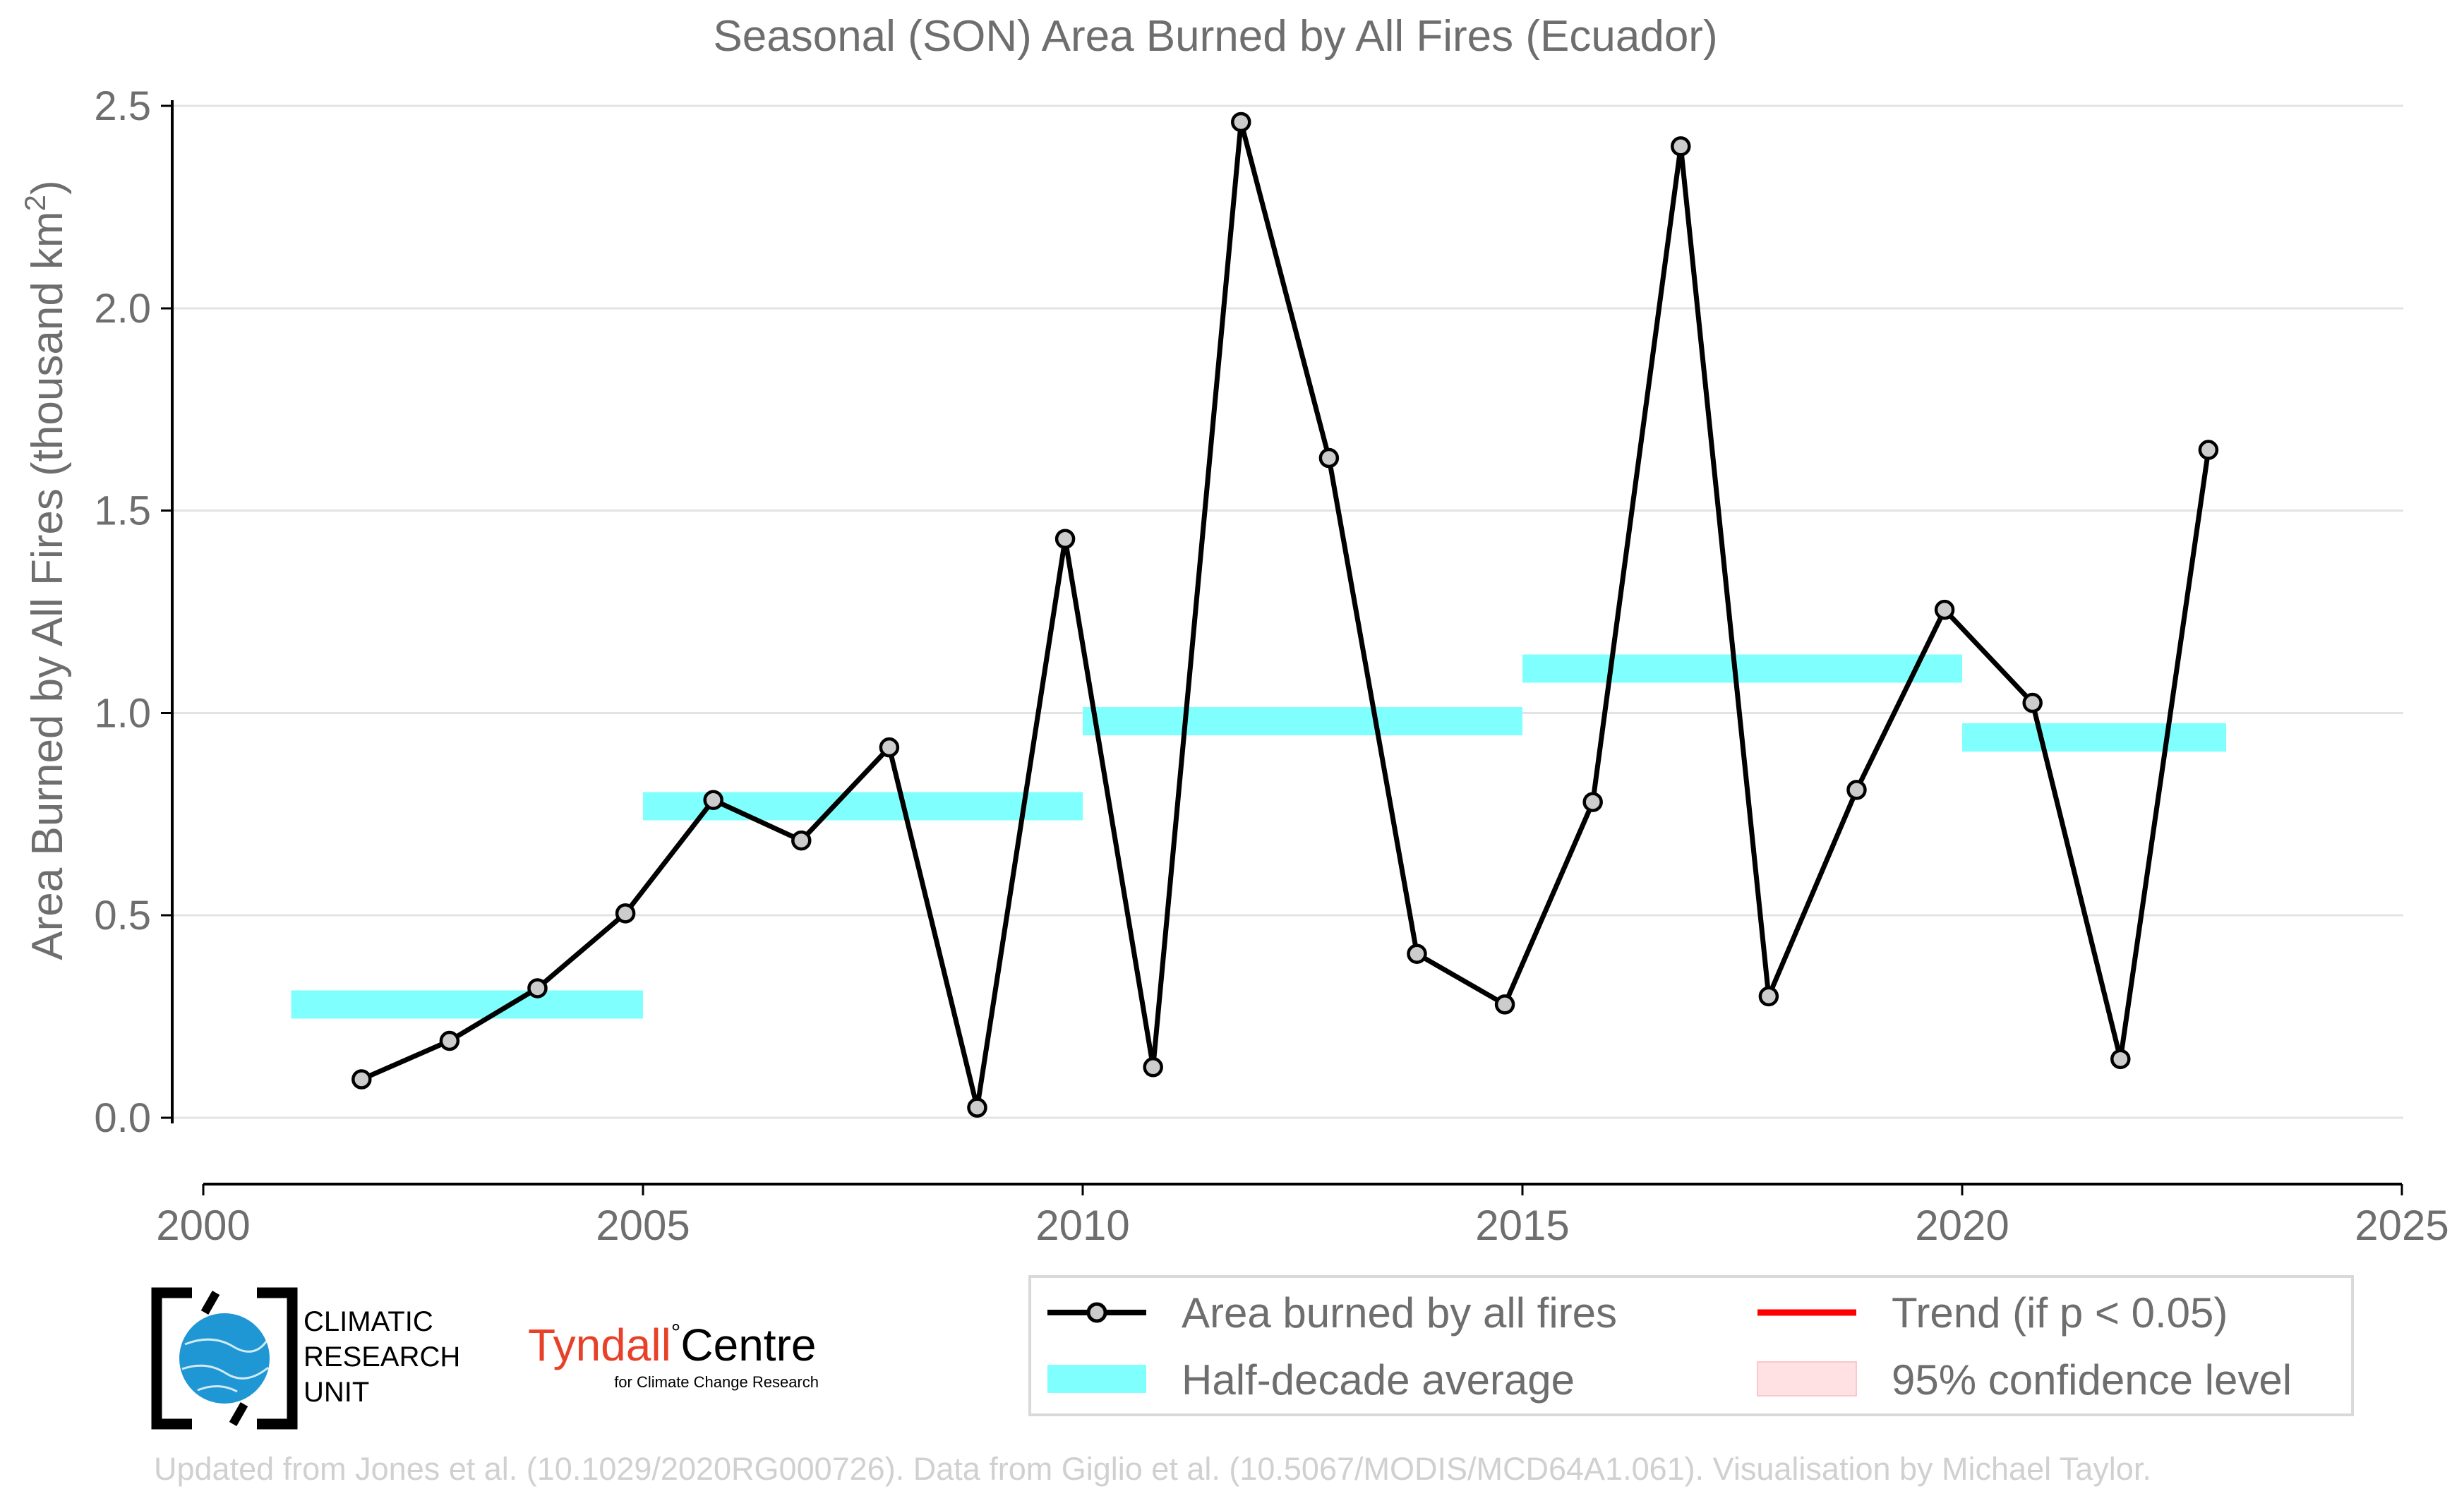  Describe the element at coordinates (676, 1333) in the screenshot. I see `tyndall-degree: °` at that location.